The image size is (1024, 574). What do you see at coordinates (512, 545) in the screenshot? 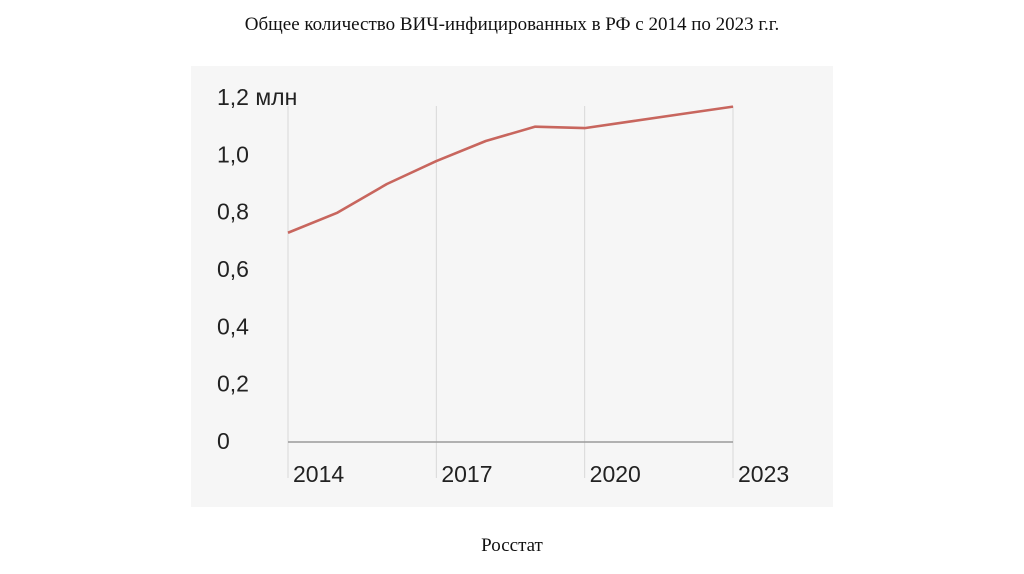
I see `source-label: Росстат` at bounding box center [512, 545].